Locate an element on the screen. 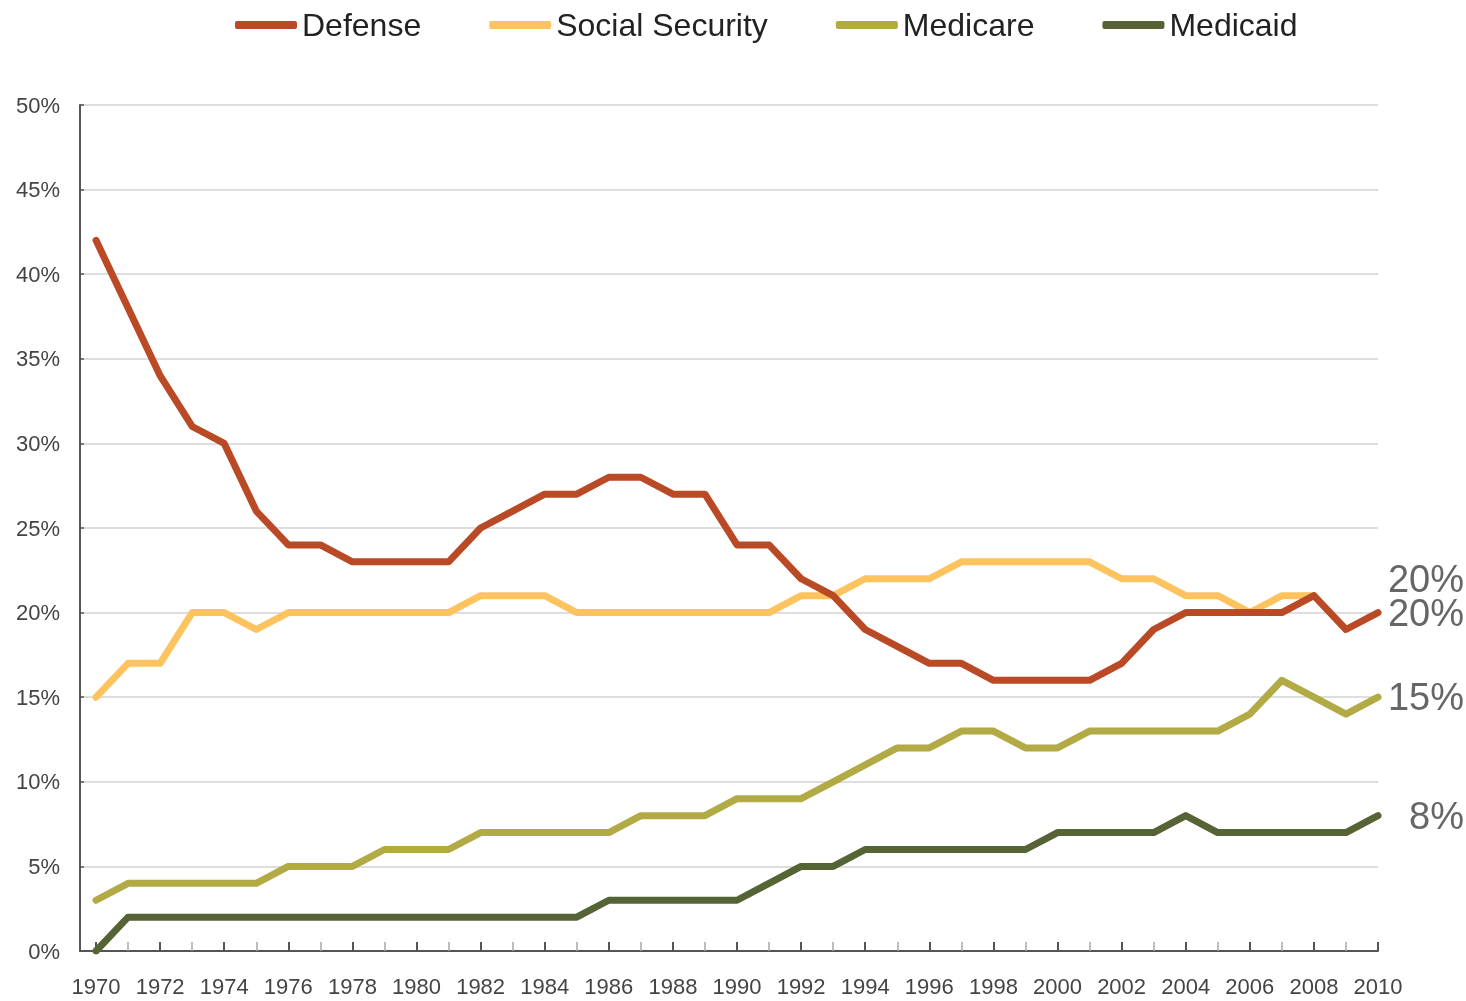 The width and height of the screenshot is (1466, 1001). legend-label: Defense is located at coordinates (362, 25).